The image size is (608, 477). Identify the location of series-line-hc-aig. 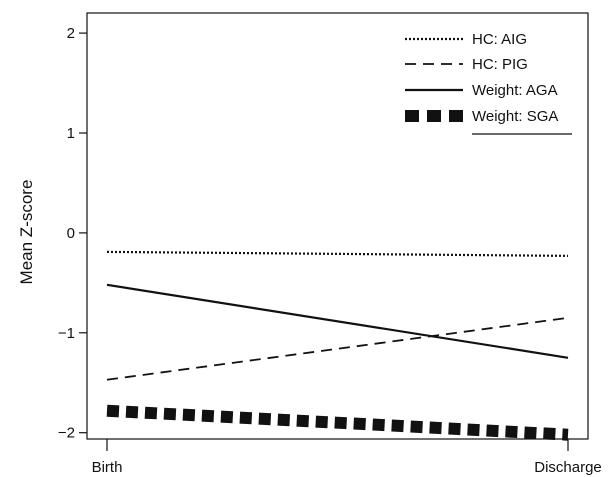
(337, 253).